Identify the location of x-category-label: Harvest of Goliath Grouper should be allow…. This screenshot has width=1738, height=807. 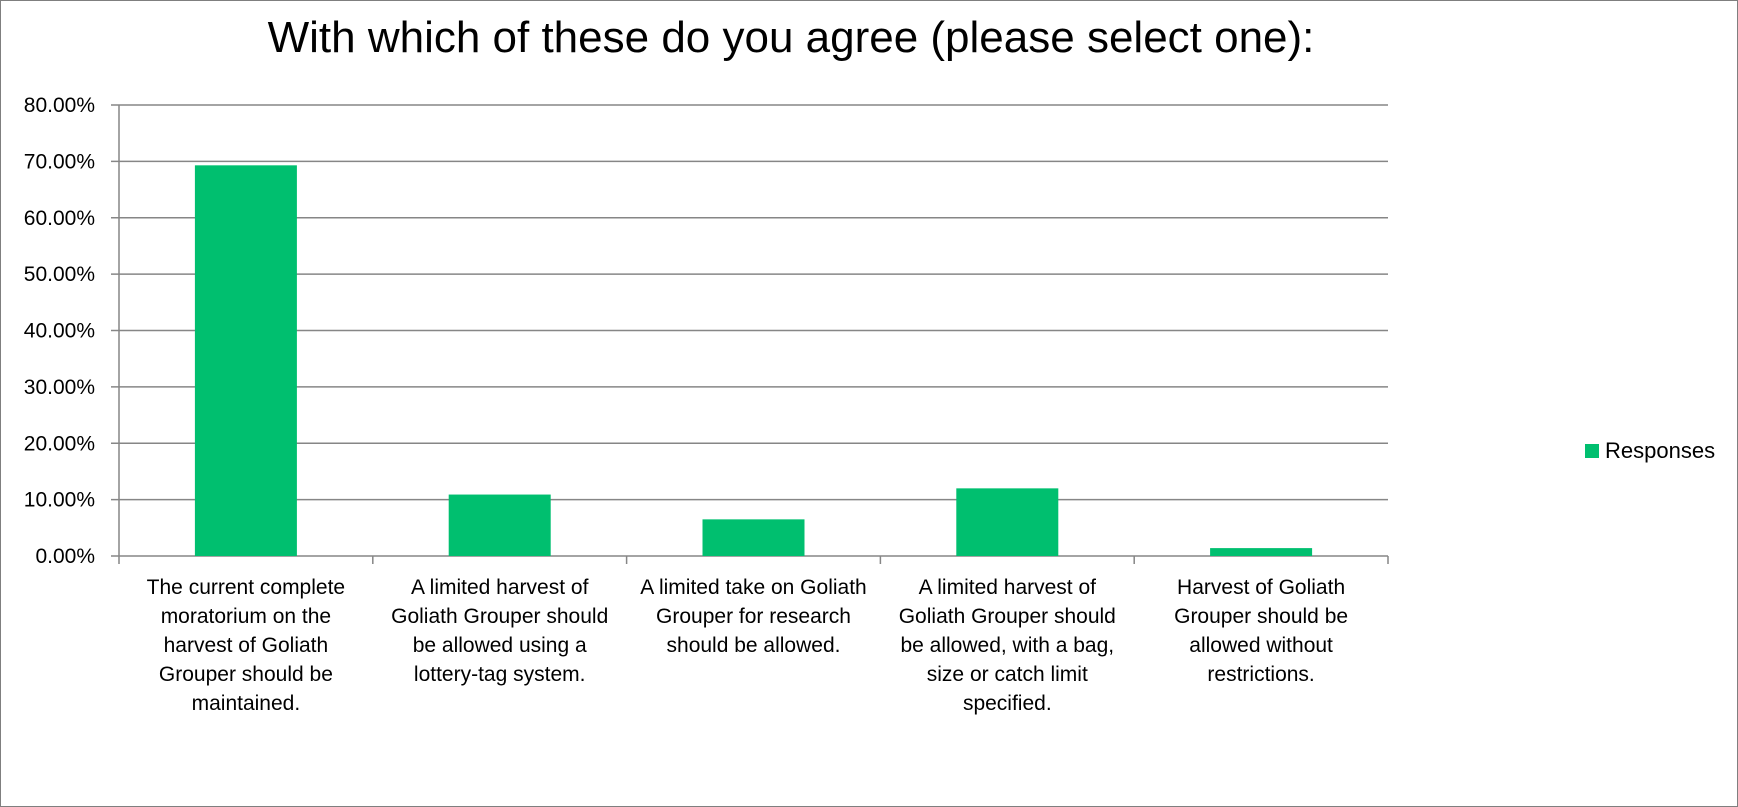
(1261, 631).